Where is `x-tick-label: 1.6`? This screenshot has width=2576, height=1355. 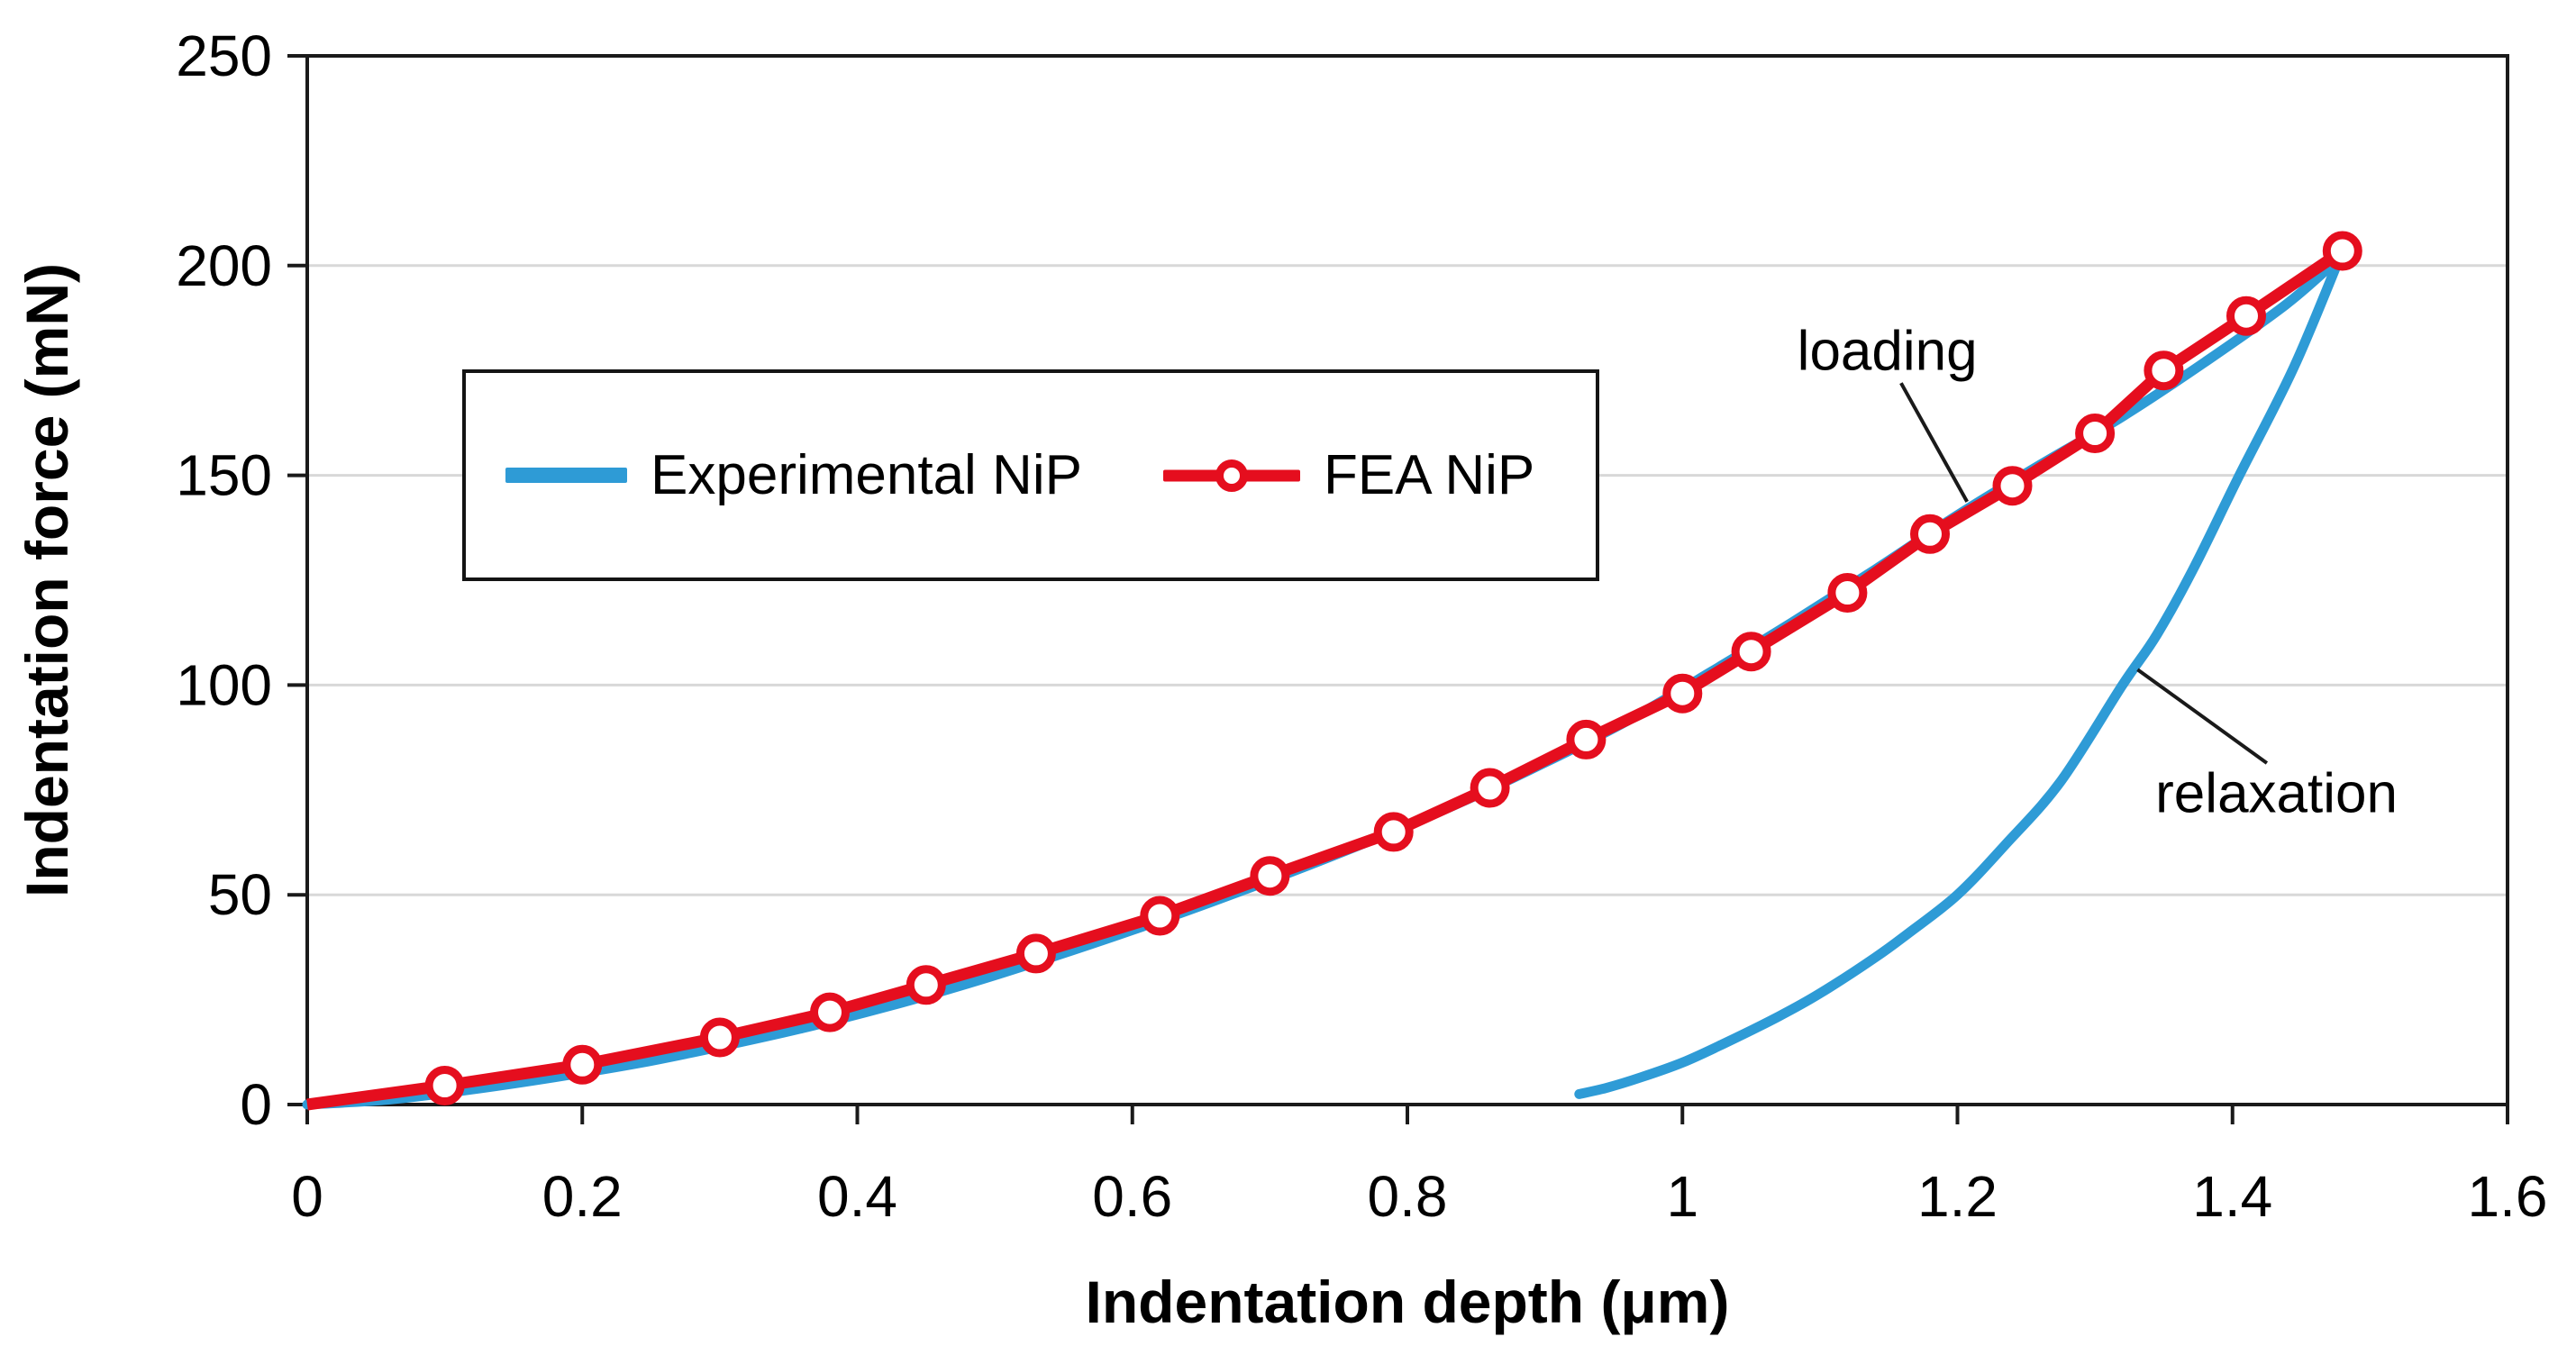
x-tick-label: 1.6 is located at coordinates (2508, 1196).